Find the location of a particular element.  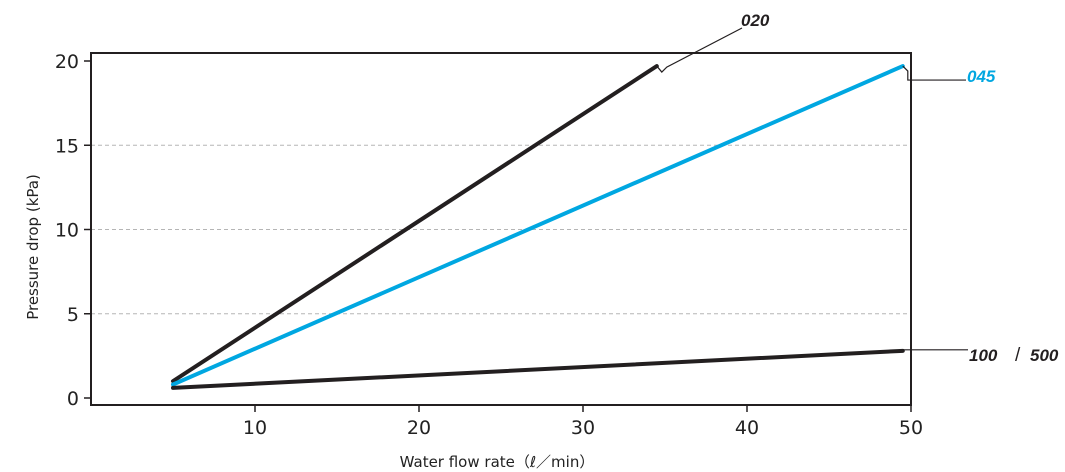

y-tick-label-0: 0 is located at coordinates (73, 399).